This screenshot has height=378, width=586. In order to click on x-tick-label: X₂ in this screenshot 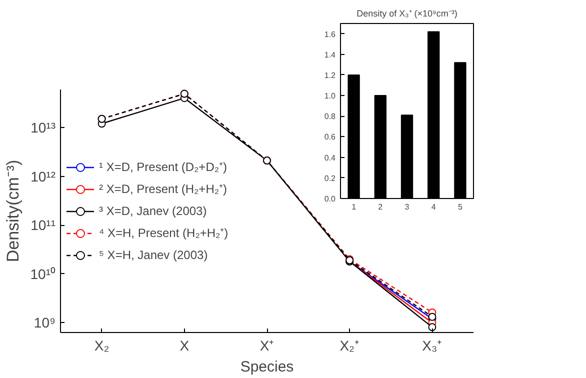, I will do `click(102, 346)`.